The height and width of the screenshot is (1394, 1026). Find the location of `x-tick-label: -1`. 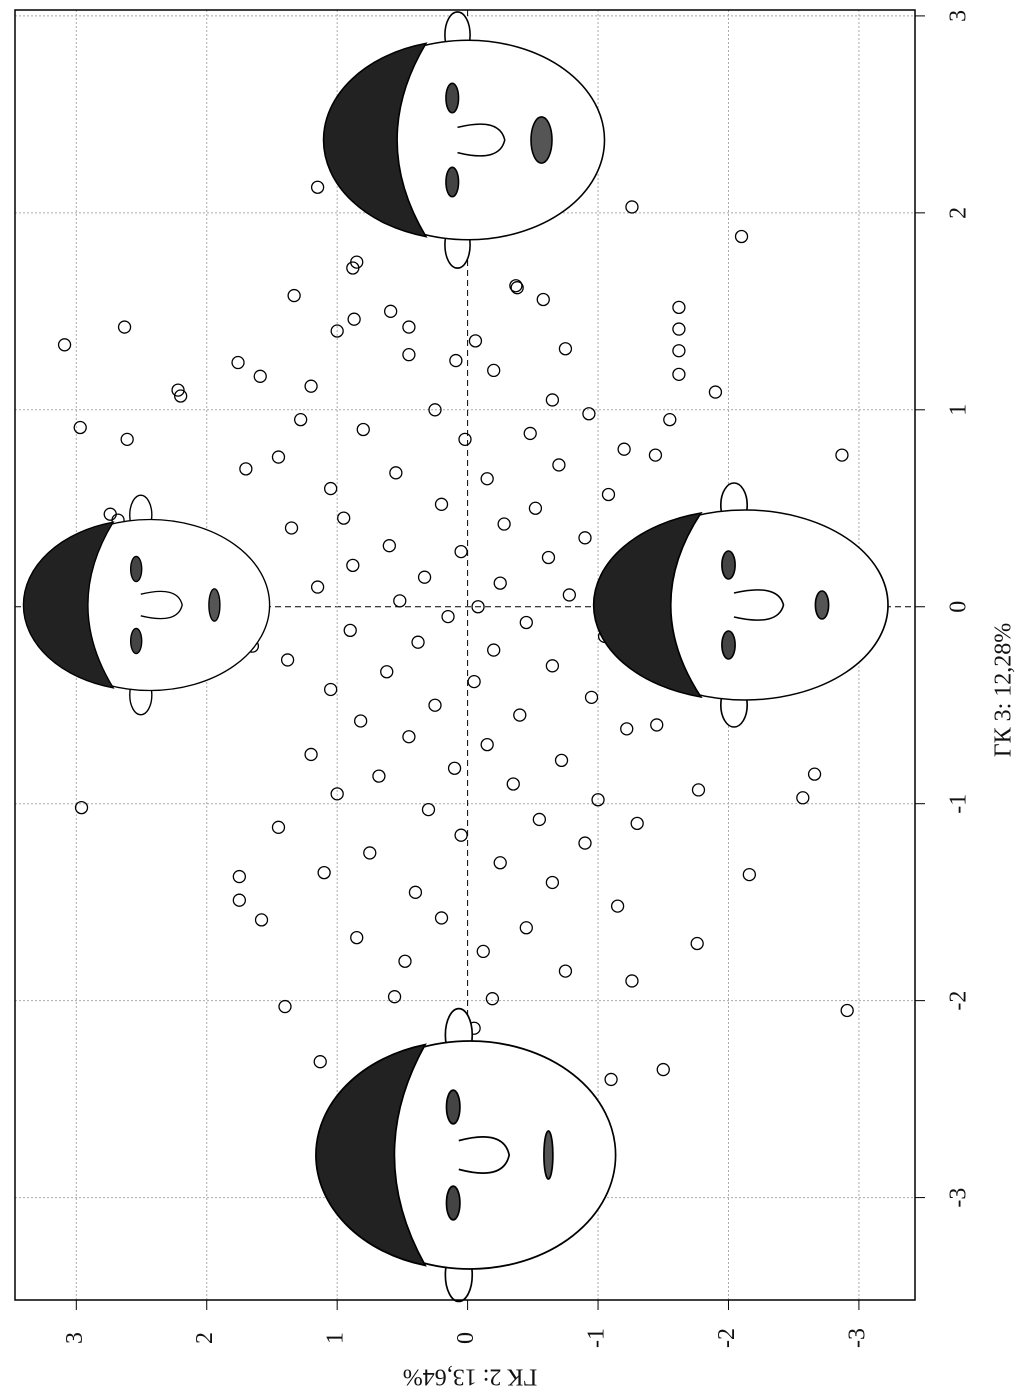

x-tick-label: -1 is located at coordinates (959, 804).